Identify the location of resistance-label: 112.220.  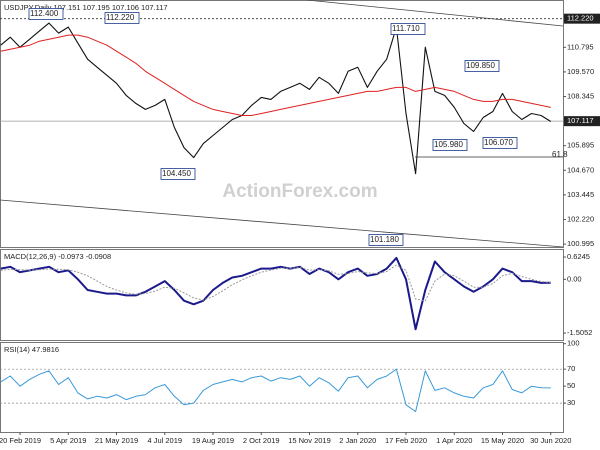
(580, 18).